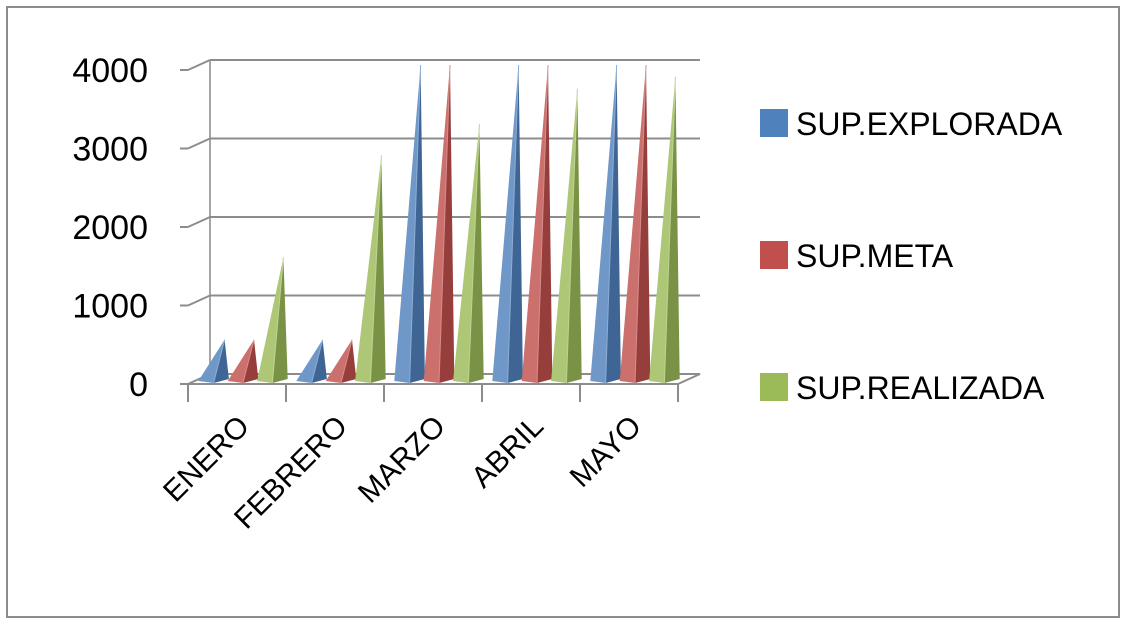  What do you see at coordinates (138, 385) in the screenshot?
I see `y-tick-label: 0` at bounding box center [138, 385].